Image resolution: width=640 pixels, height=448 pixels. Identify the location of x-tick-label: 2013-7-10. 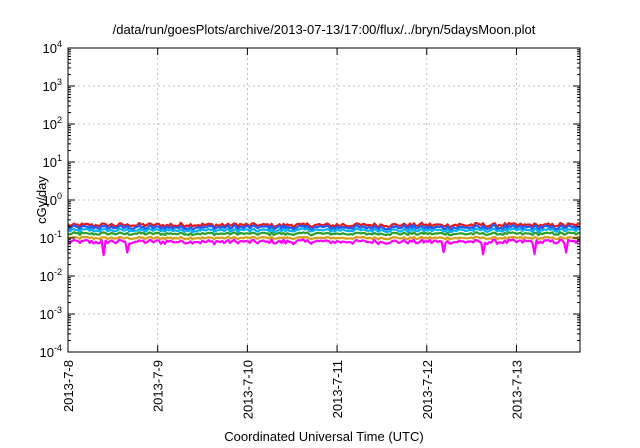
(247, 389).